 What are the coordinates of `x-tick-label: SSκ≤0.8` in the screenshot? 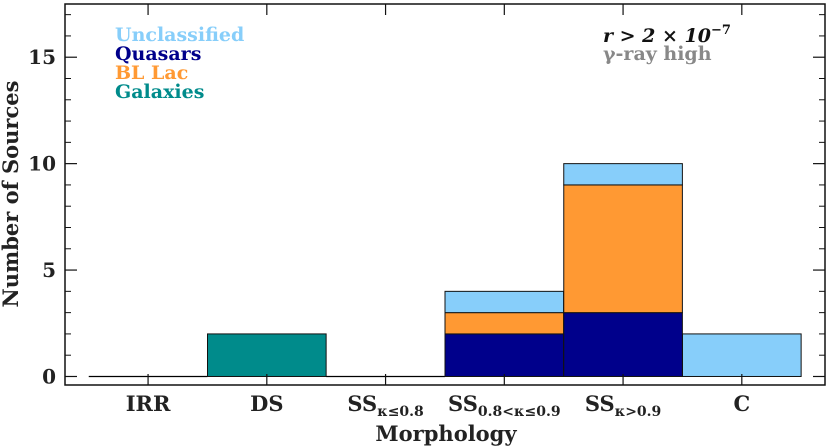 It's located at (385, 405).